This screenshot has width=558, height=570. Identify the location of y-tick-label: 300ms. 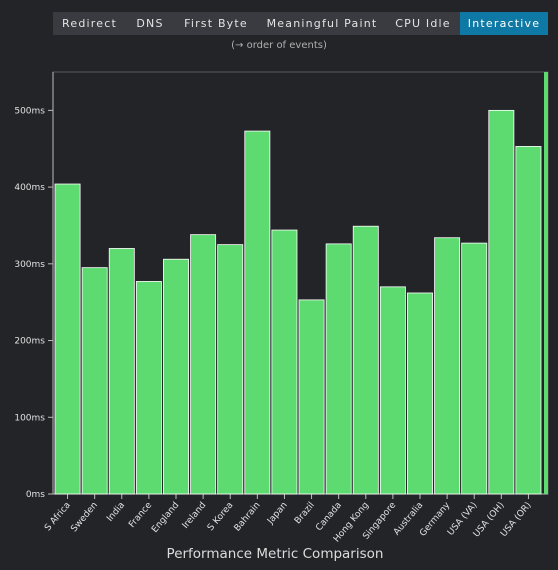
(29, 265).